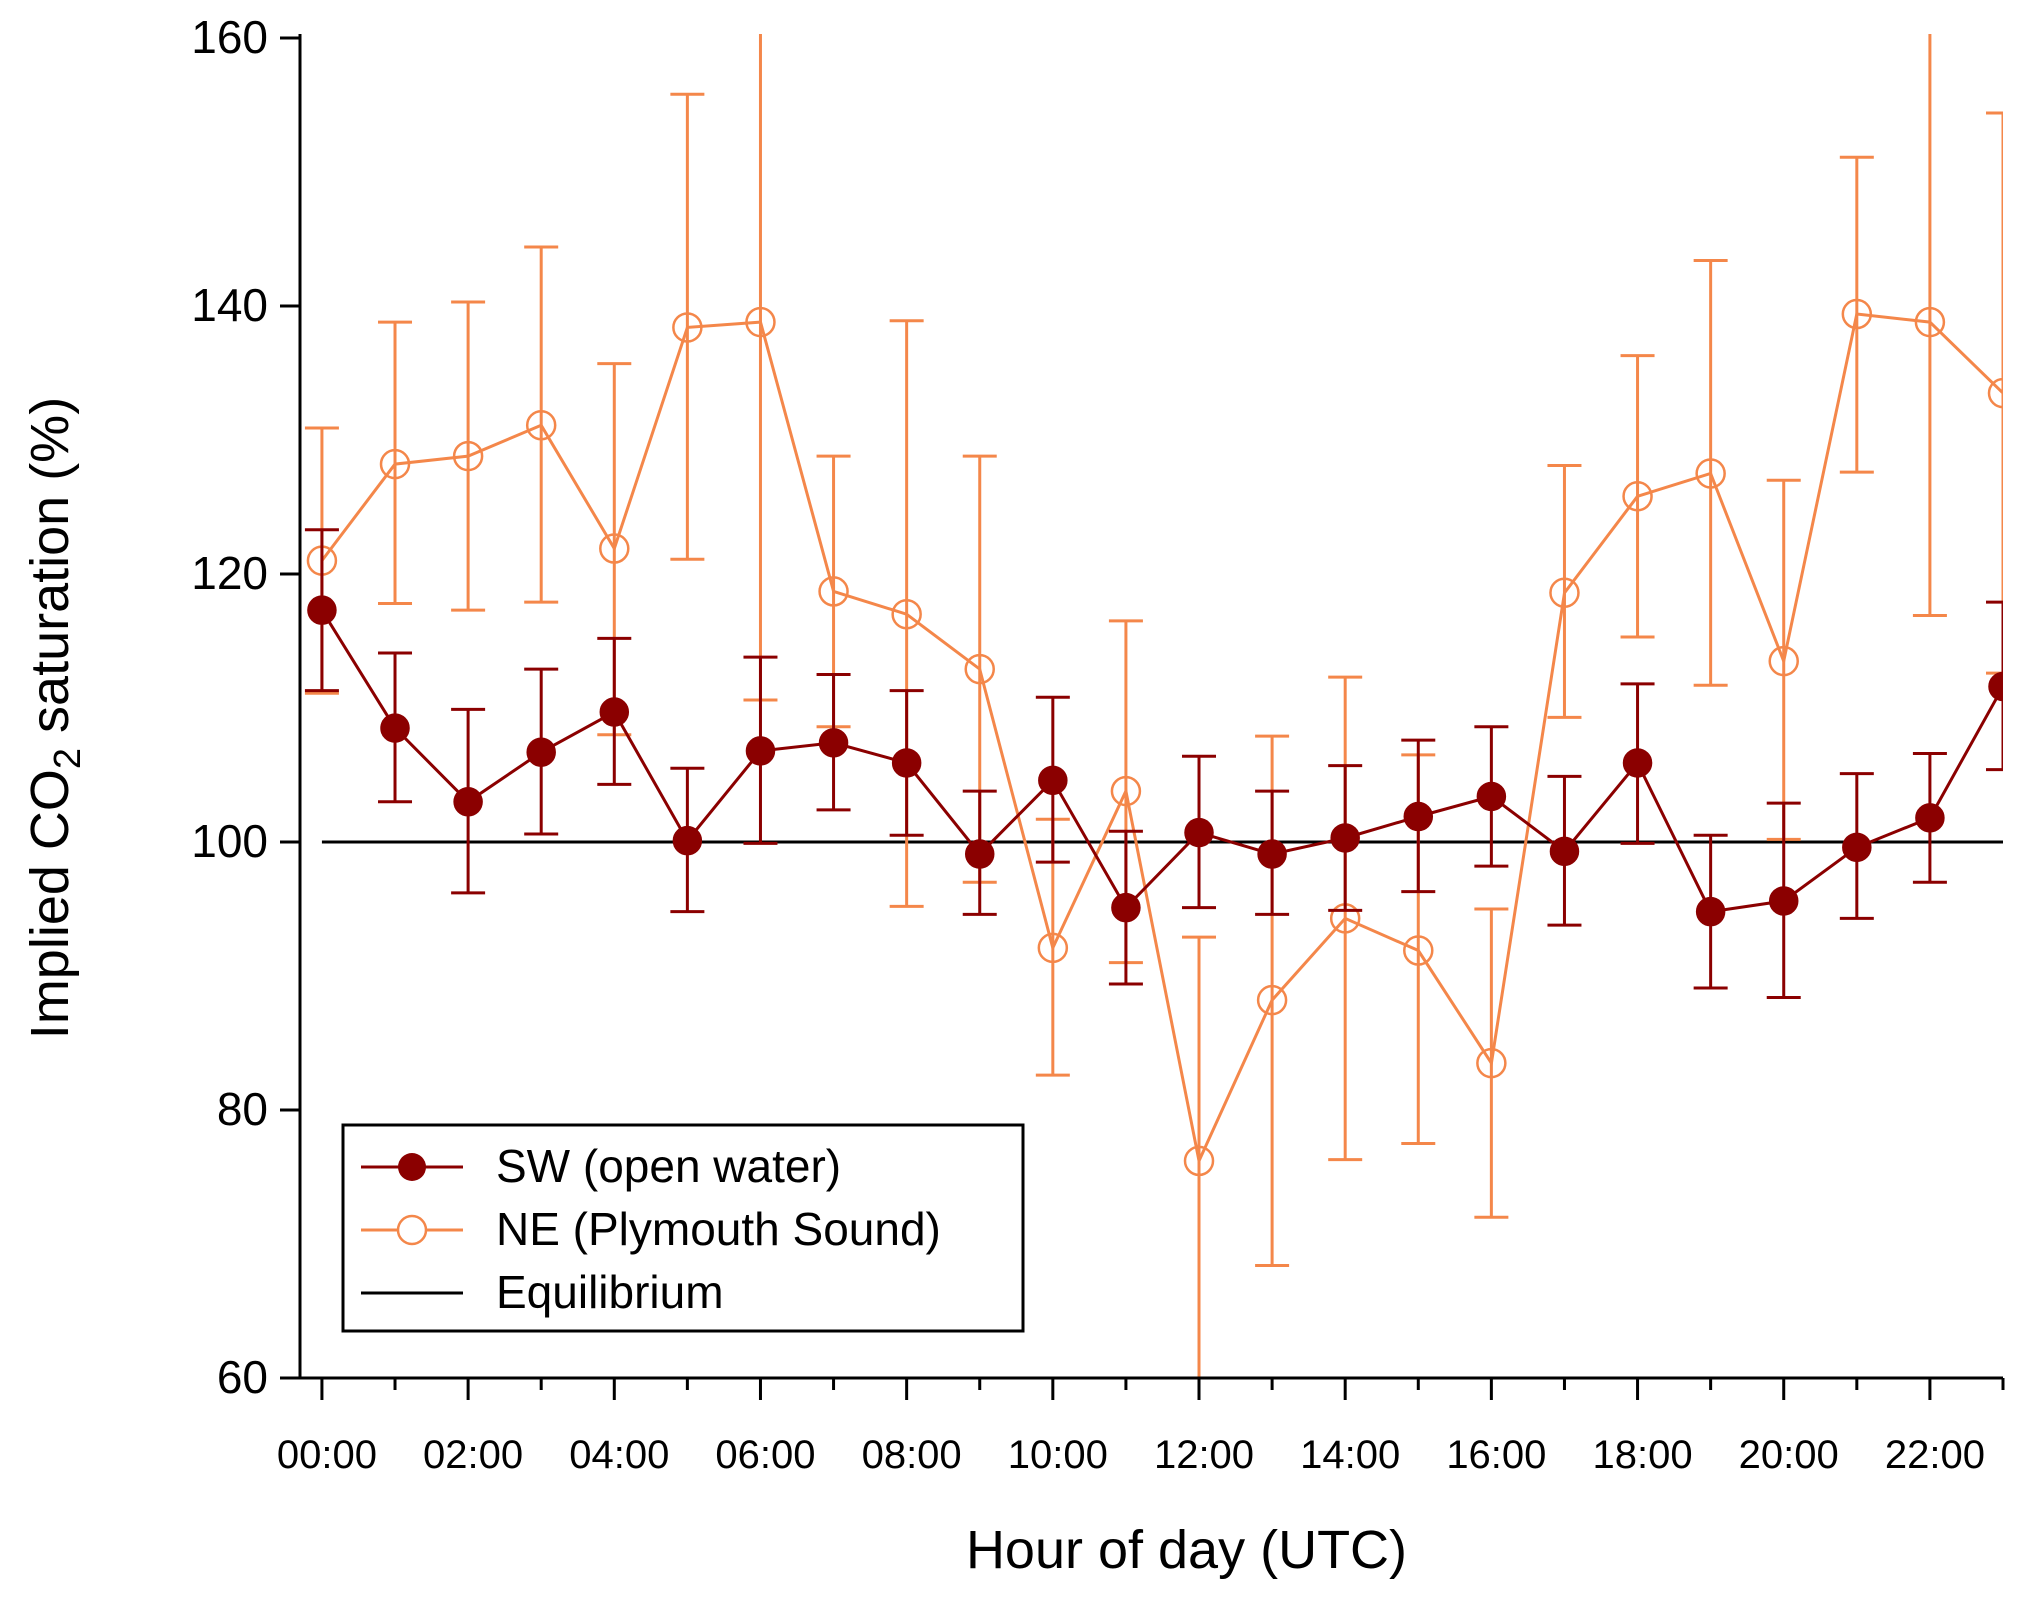 This screenshot has width=2041, height=1599. What do you see at coordinates (229, 305) in the screenshot?
I see `y-tick-label: 140` at bounding box center [229, 305].